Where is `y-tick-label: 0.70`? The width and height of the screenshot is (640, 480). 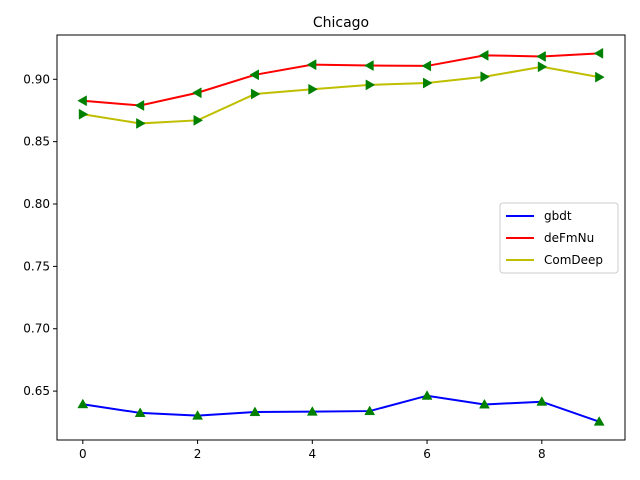
y-tick-label: 0.70 is located at coordinates (36, 329).